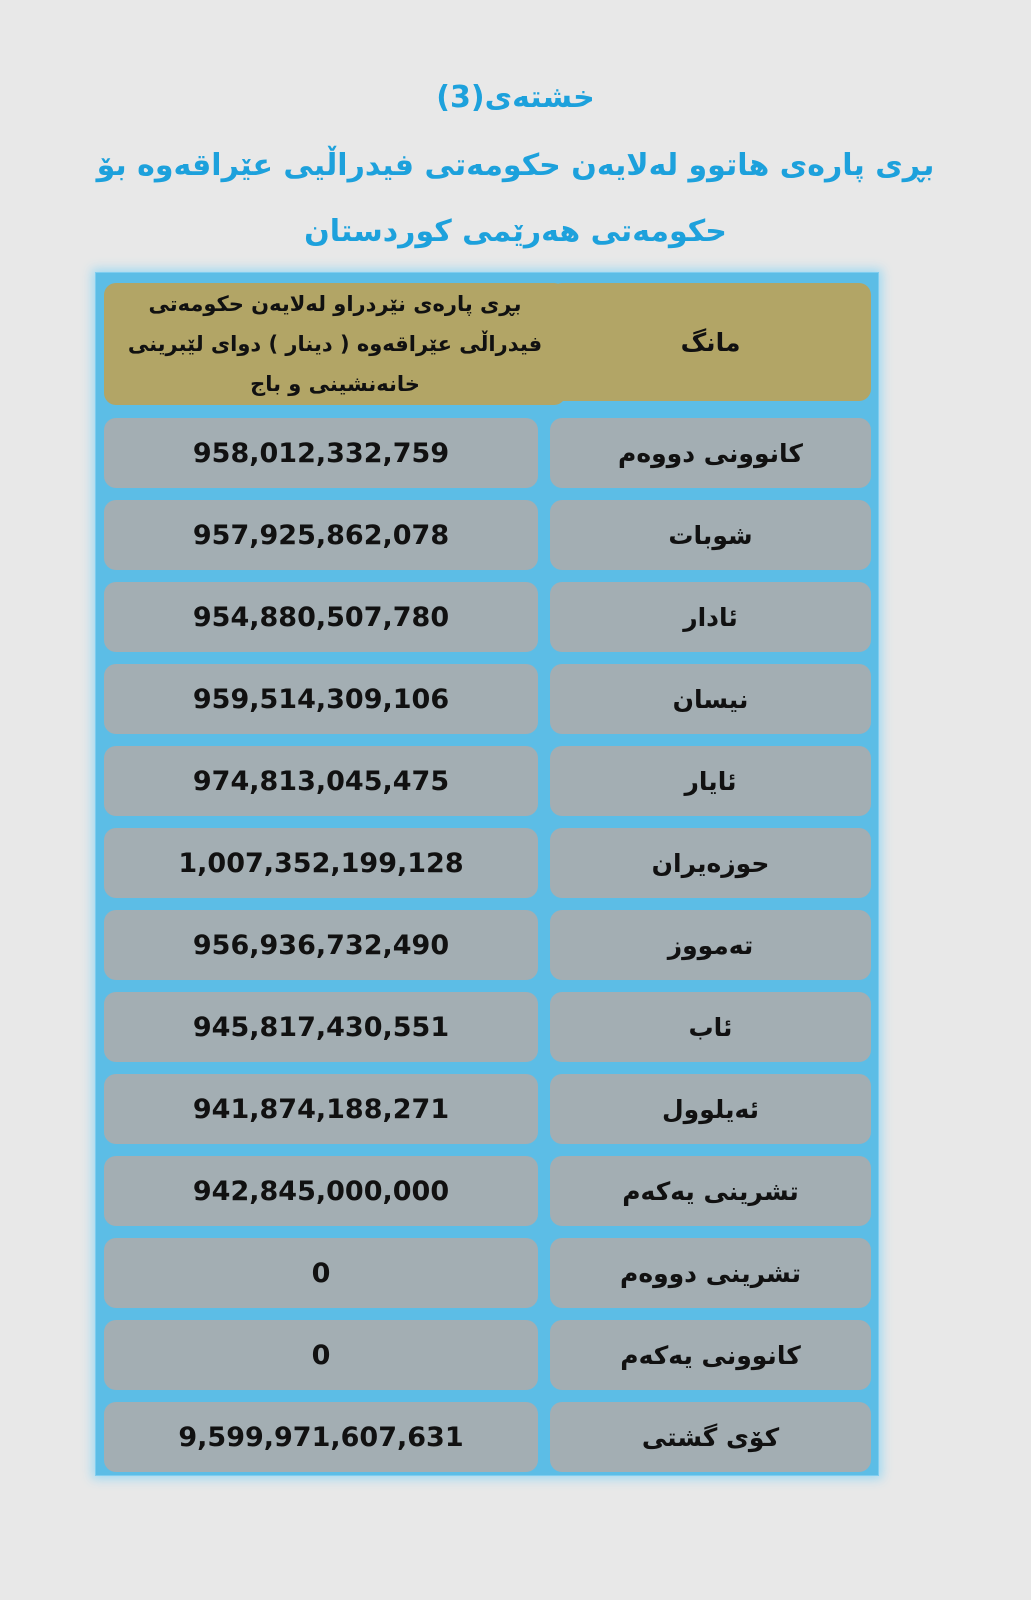 This screenshot has height=1600, width=1031. I want to click on amount-cell: 957,925,862,078, so click(321, 535).